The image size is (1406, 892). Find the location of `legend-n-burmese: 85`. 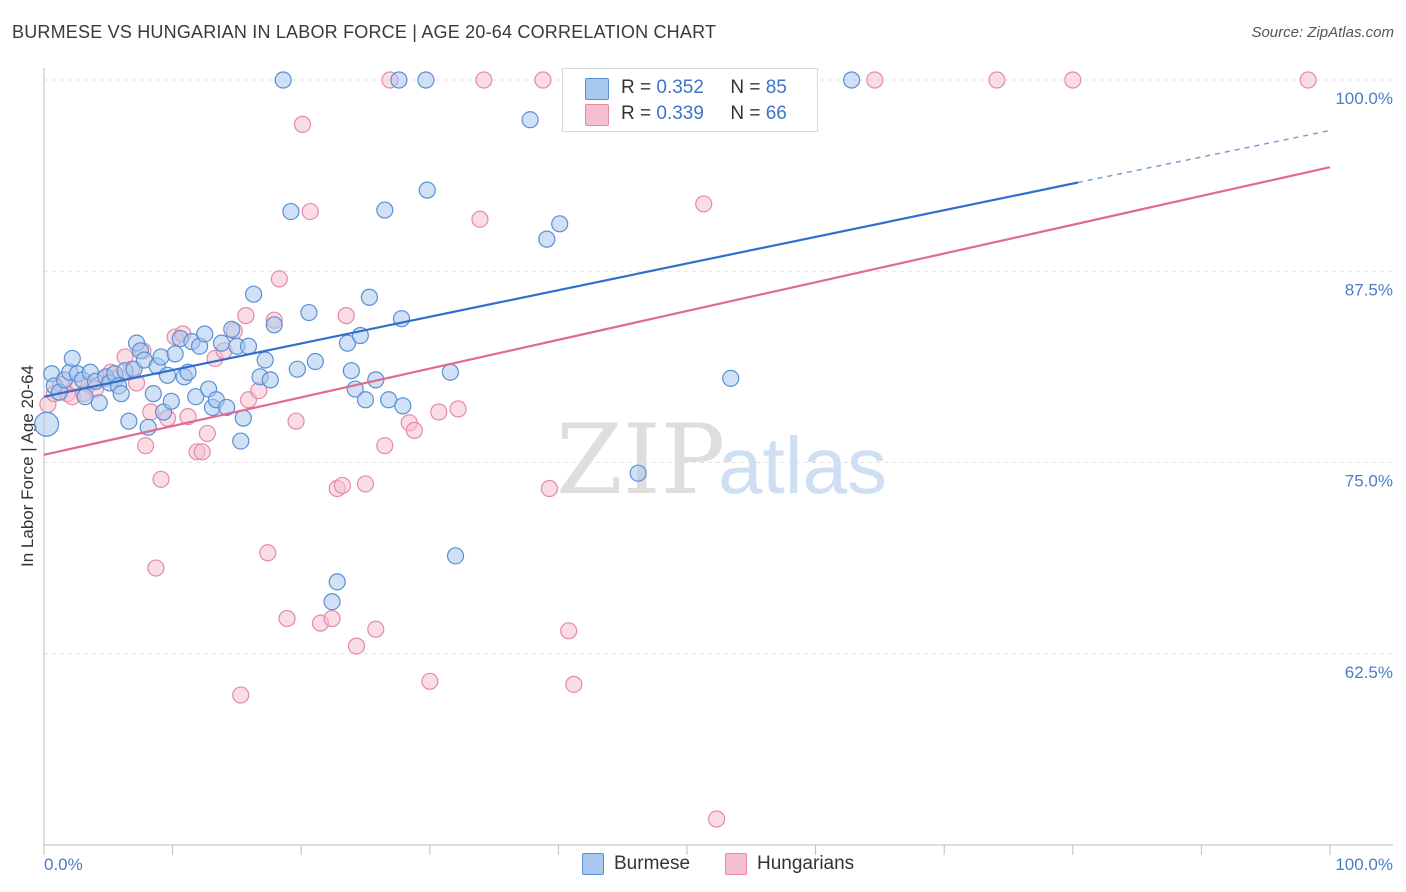

legend-n-burmese: 85 is located at coordinates (776, 87).